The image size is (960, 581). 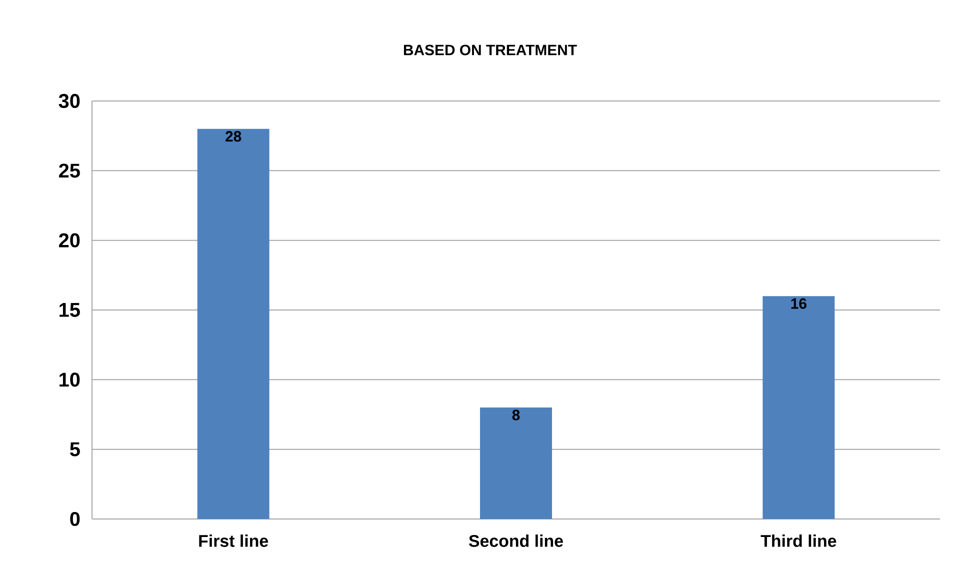 I want to click on y-tick-label: 5, so click(x=75, y=449).